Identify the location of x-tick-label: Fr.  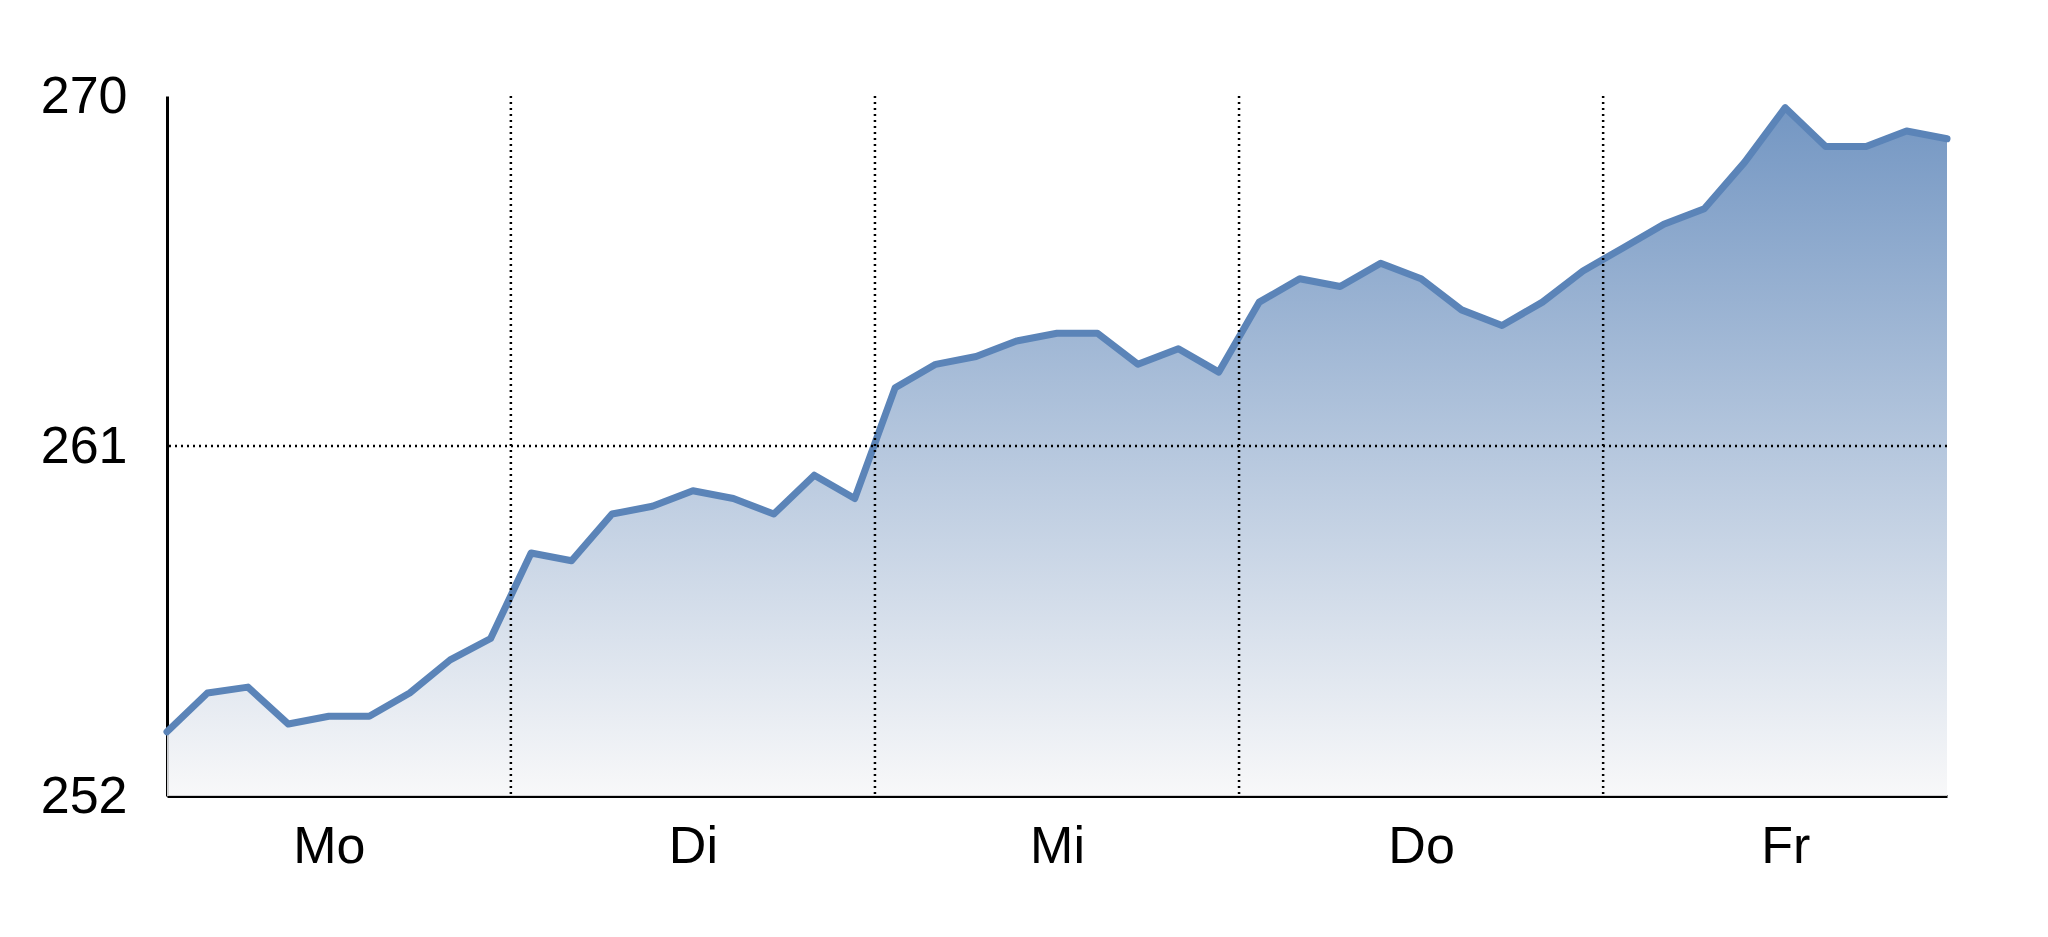
(1786, 844).